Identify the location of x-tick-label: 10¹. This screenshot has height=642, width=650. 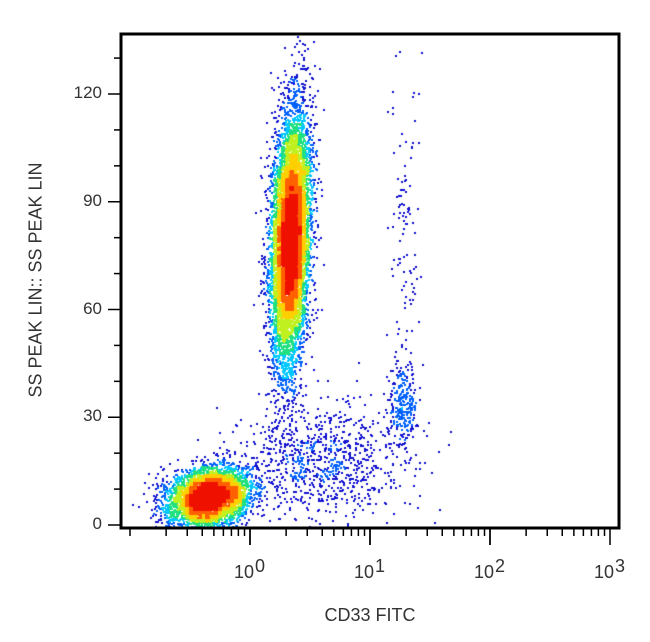
(369, 569).